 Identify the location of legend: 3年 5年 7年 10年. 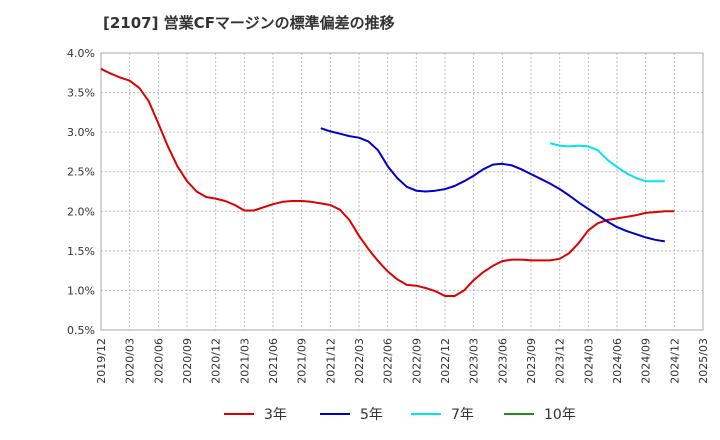
(400, 415).